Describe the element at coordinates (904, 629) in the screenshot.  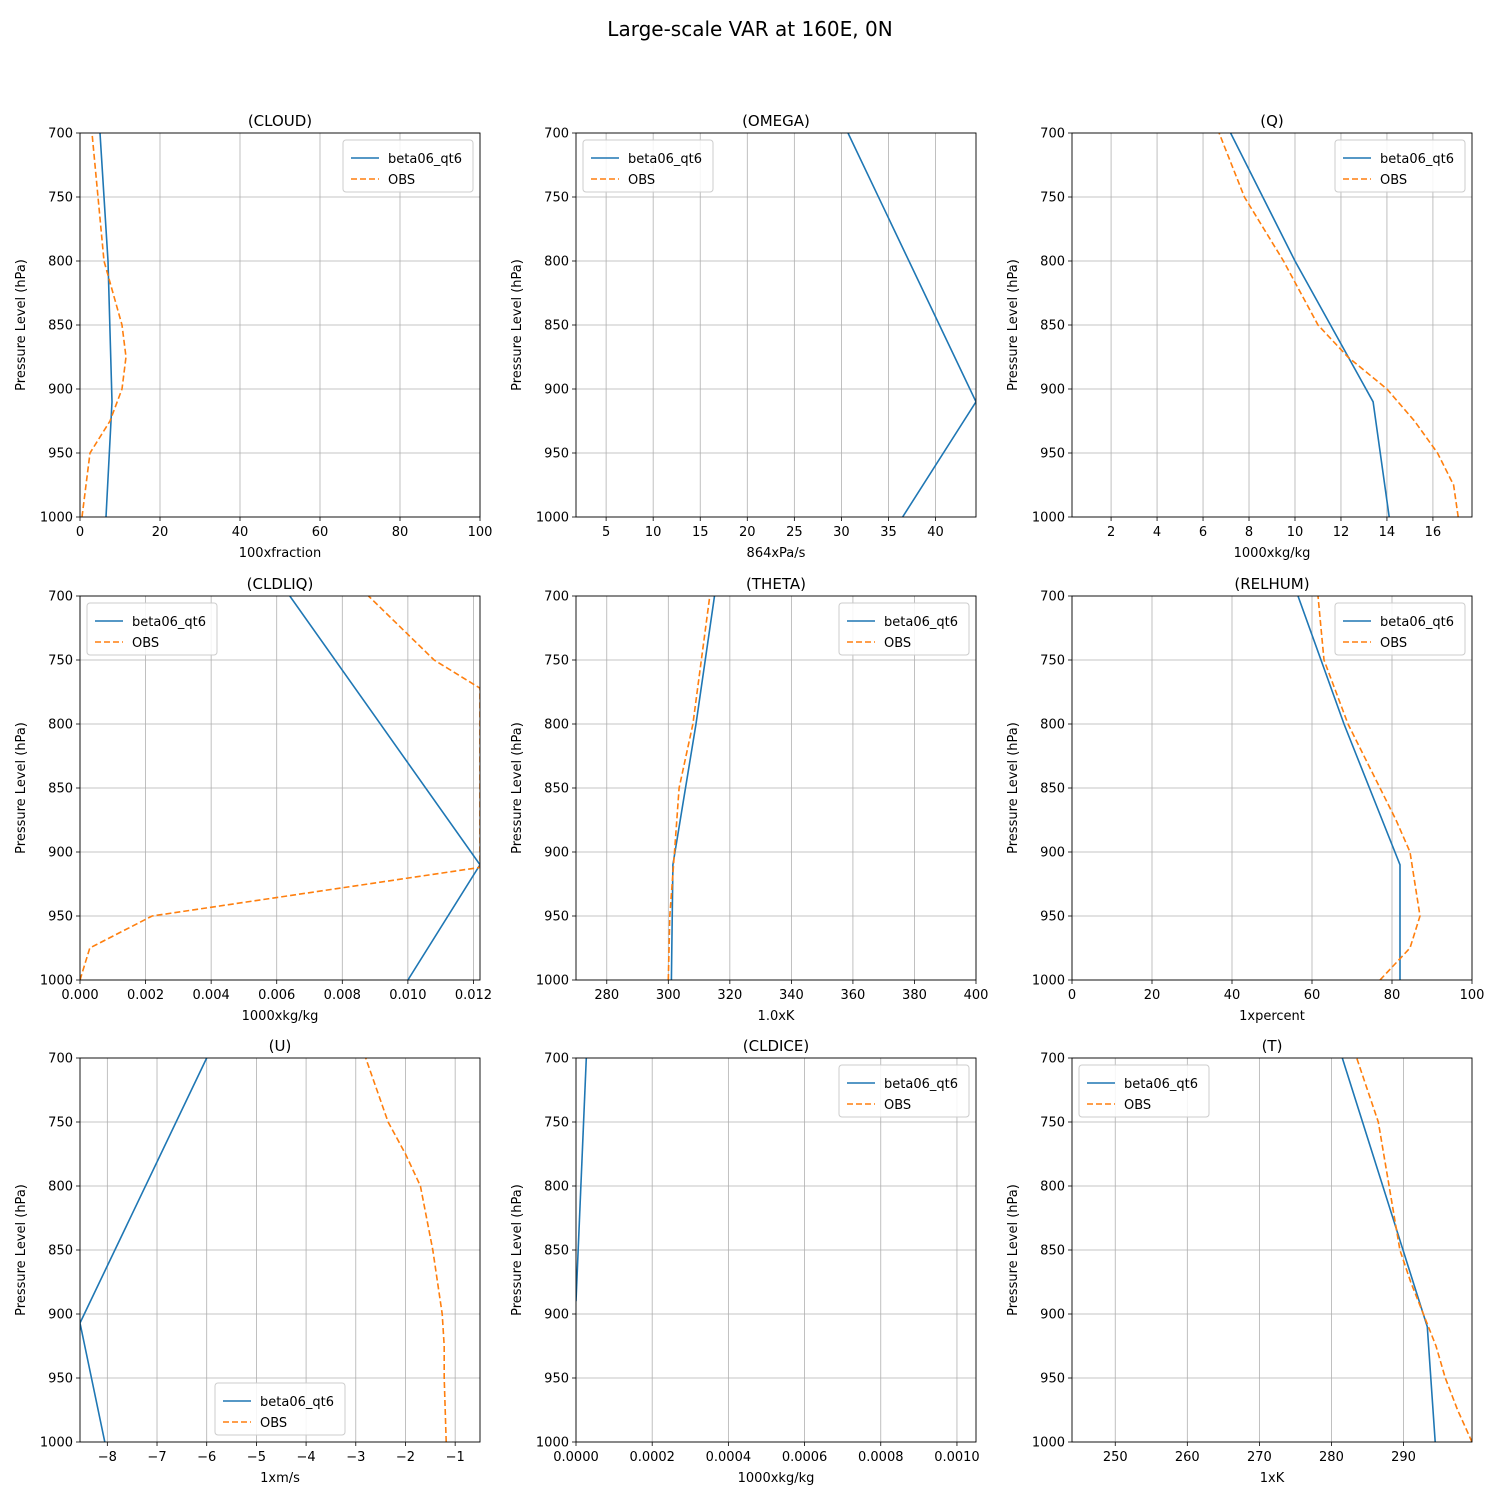
I see `chart-4-legend-box` at that location.